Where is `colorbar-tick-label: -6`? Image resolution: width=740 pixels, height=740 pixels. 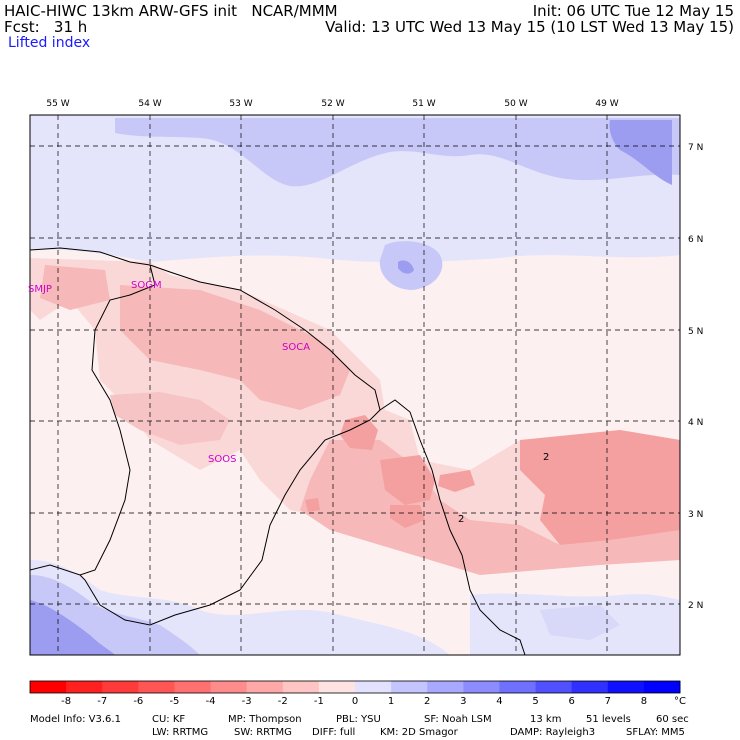
colorbar-tick-label: -6 is located at coordinates (138, 701).